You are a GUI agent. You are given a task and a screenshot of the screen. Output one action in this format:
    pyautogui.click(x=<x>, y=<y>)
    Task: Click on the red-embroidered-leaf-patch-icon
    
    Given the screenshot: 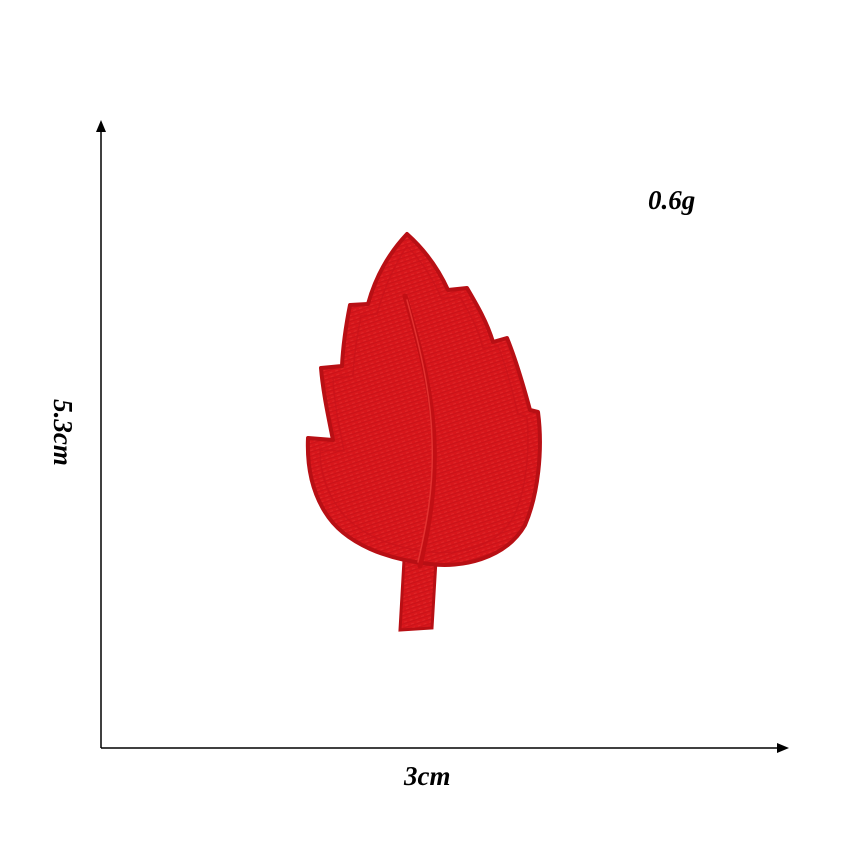 What is the action you would take?
    pyautogui.click(x=423, y=432)
    